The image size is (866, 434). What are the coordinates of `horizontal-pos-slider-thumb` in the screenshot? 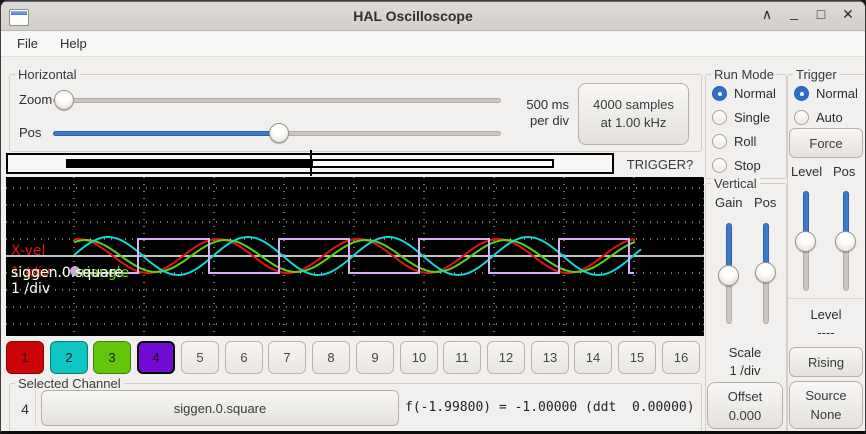 It's located at (279, 133).